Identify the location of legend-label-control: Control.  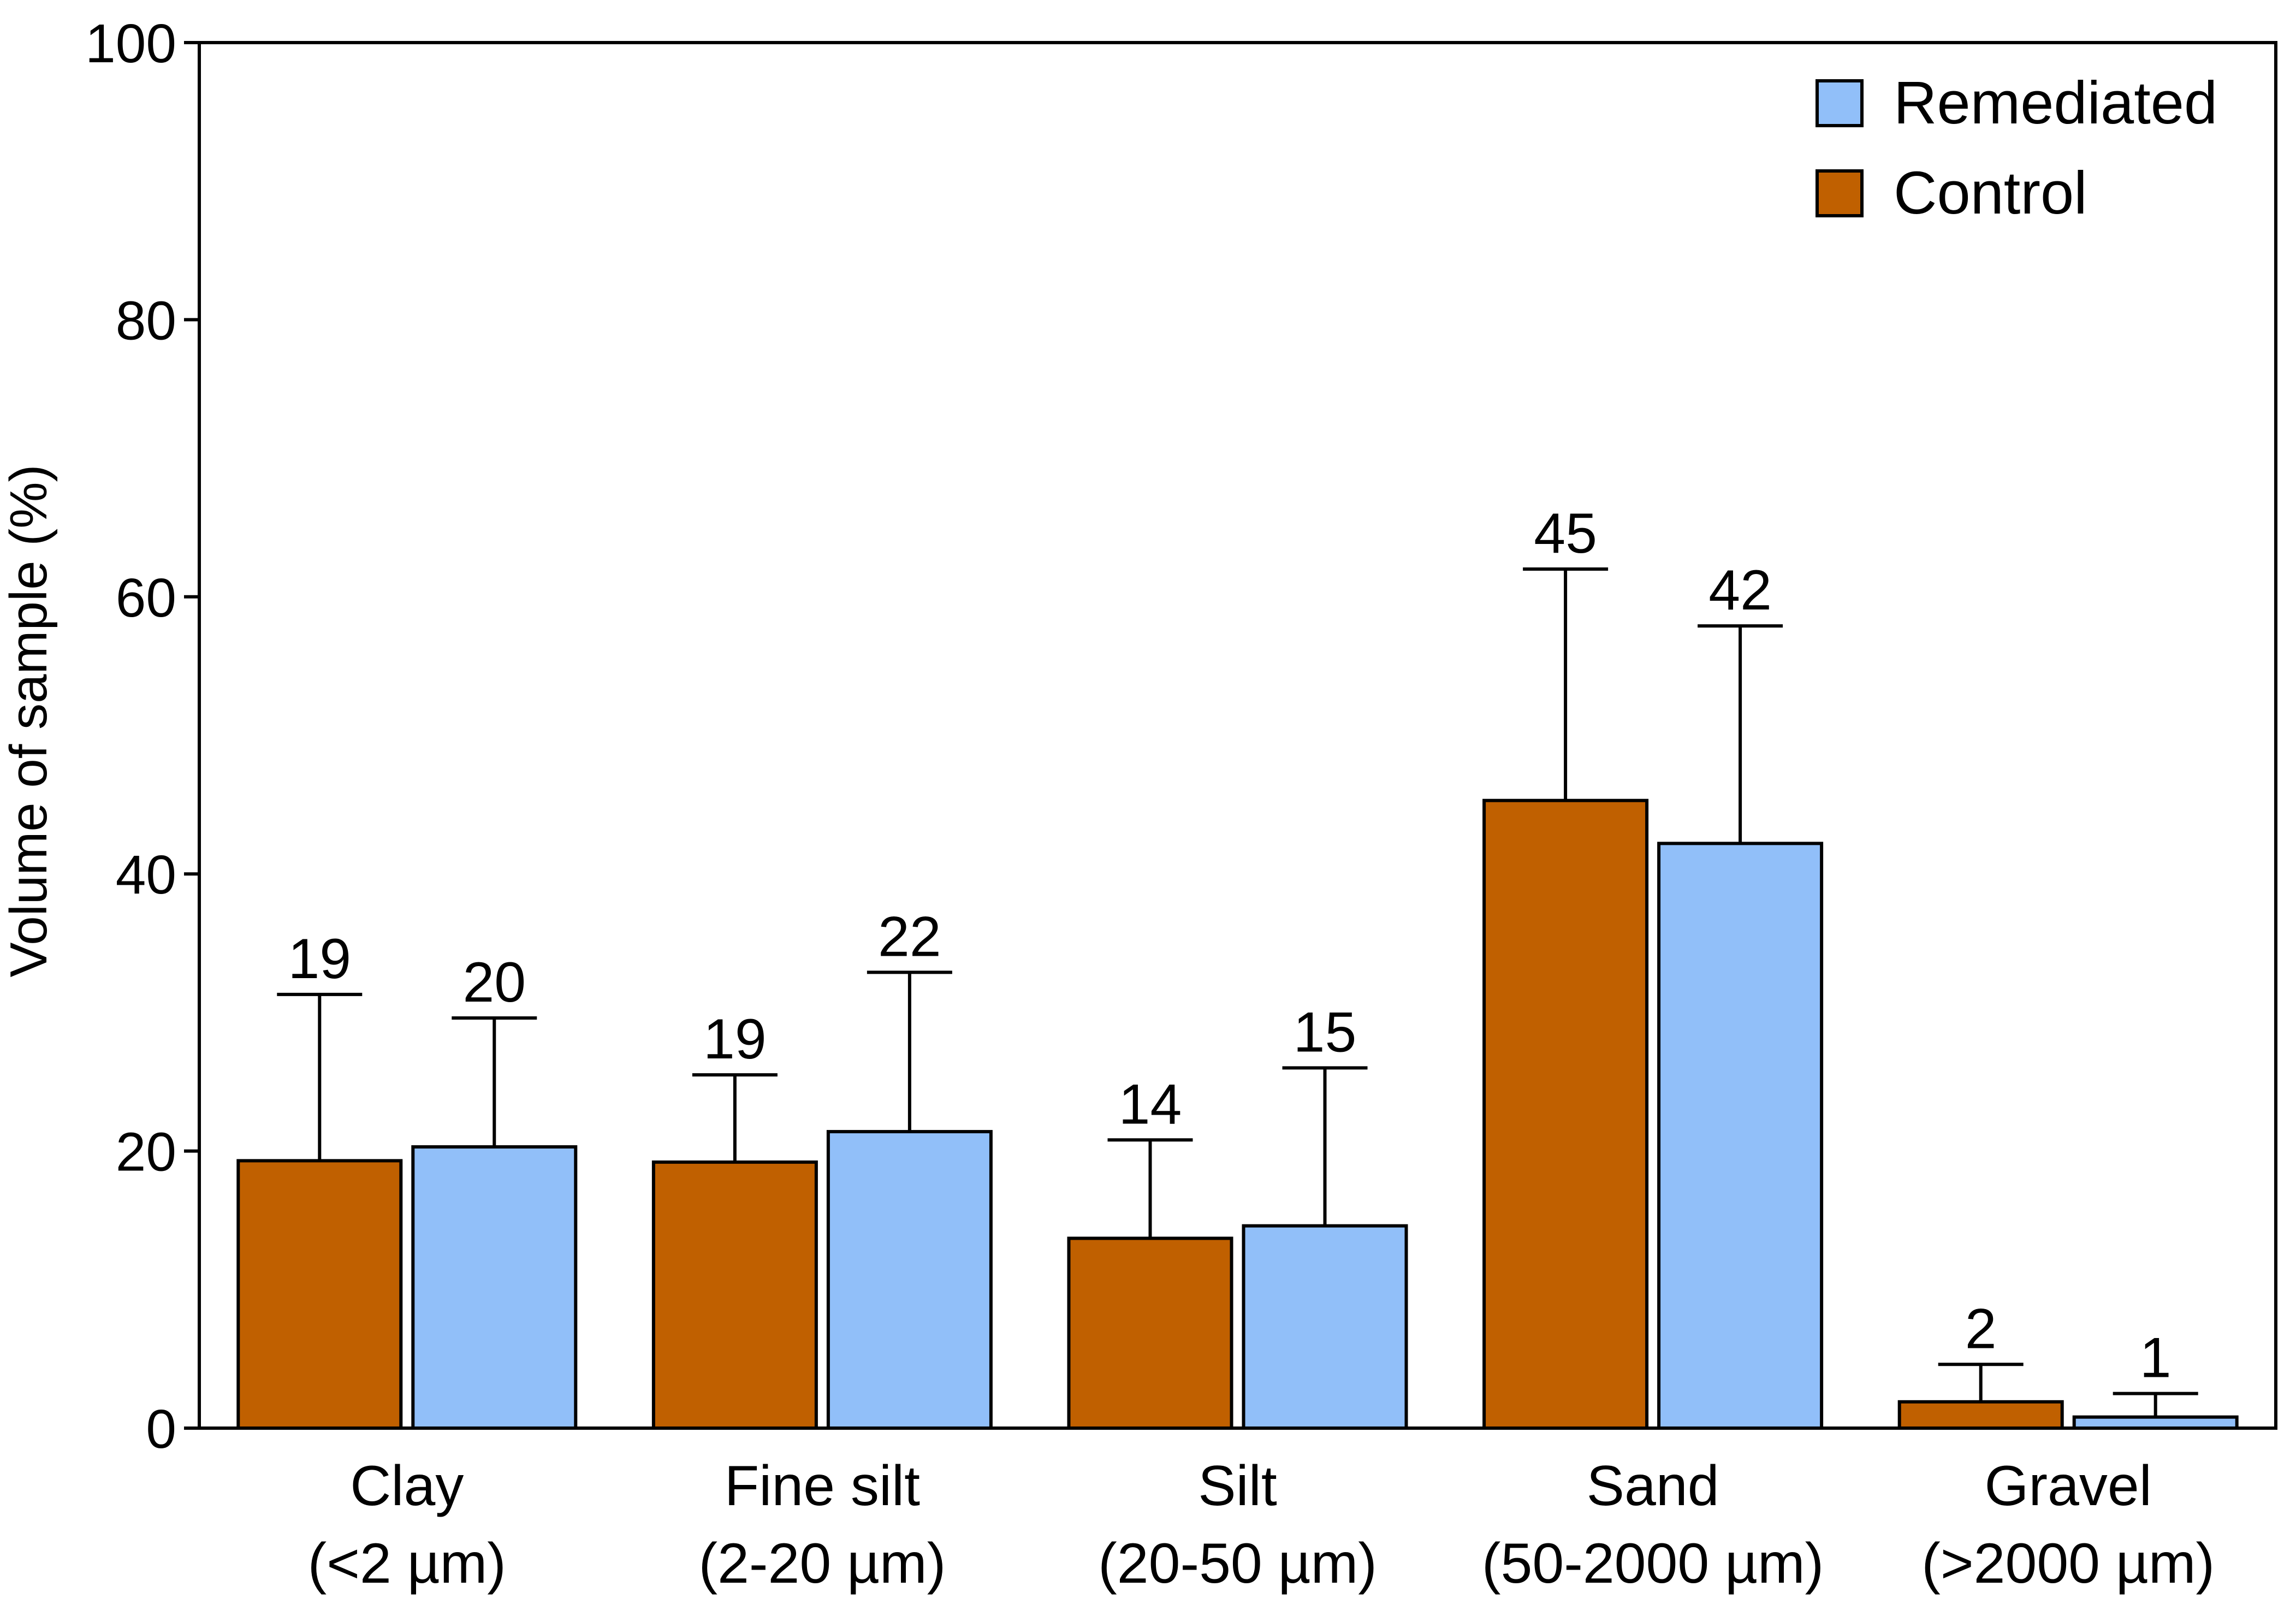
(1991, 193).